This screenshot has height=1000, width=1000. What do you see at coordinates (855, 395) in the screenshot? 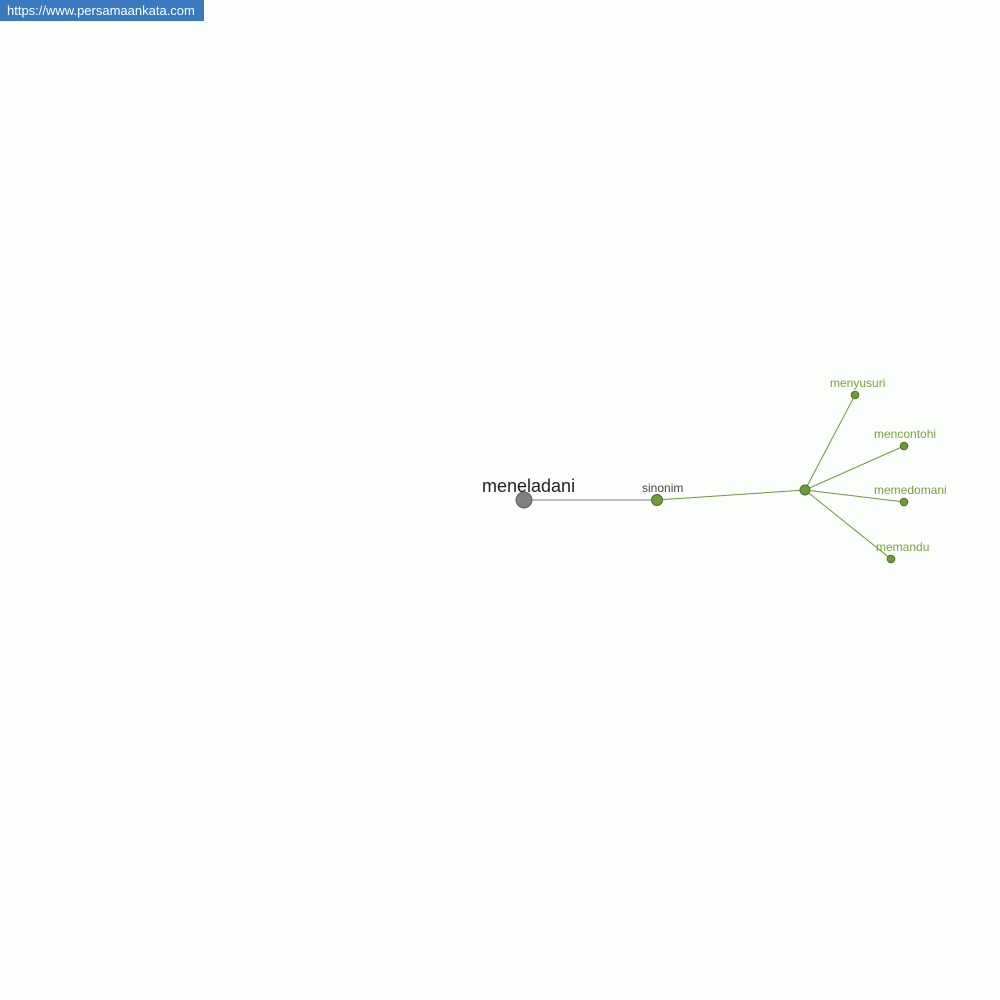
I see `menyusuri-node` at bounding box center [855, 395].